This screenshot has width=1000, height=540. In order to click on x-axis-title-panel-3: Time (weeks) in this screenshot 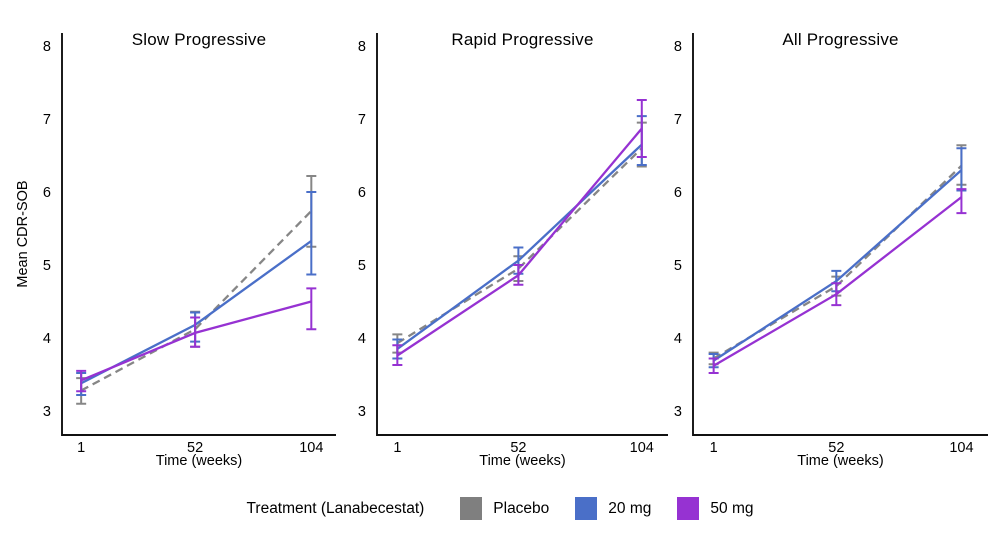, I will do `click(840, 461)`.